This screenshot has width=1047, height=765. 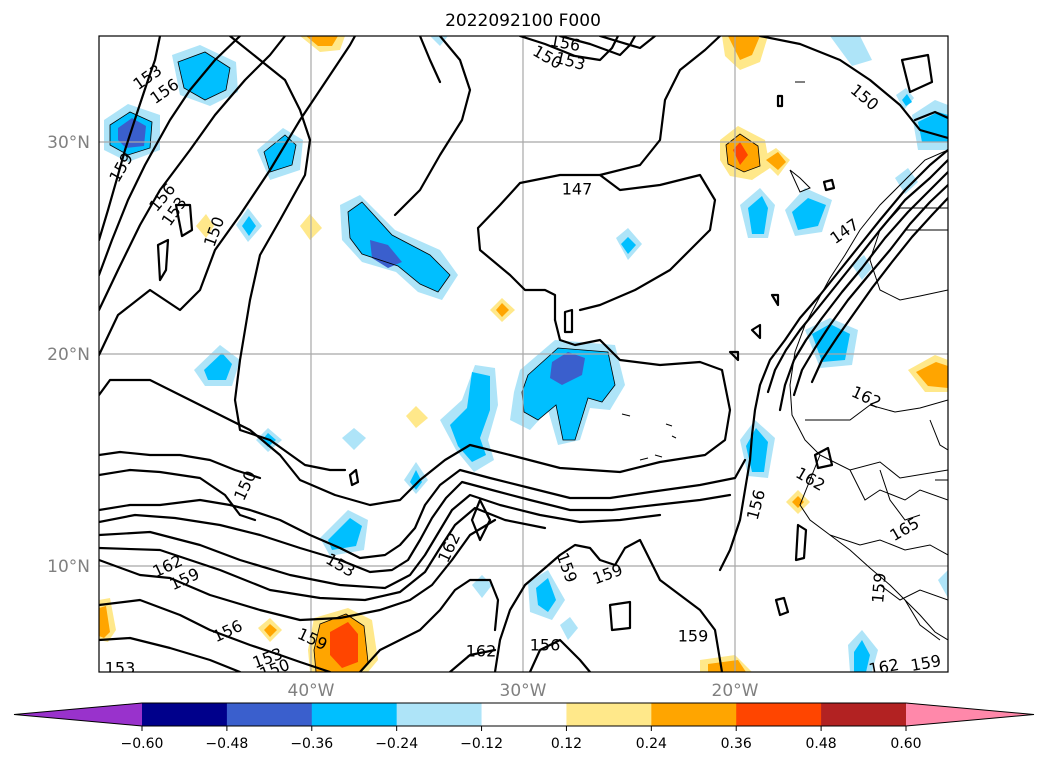 I want to click on colorbar-tick-label: −0.12, so click(x=481, y=744).